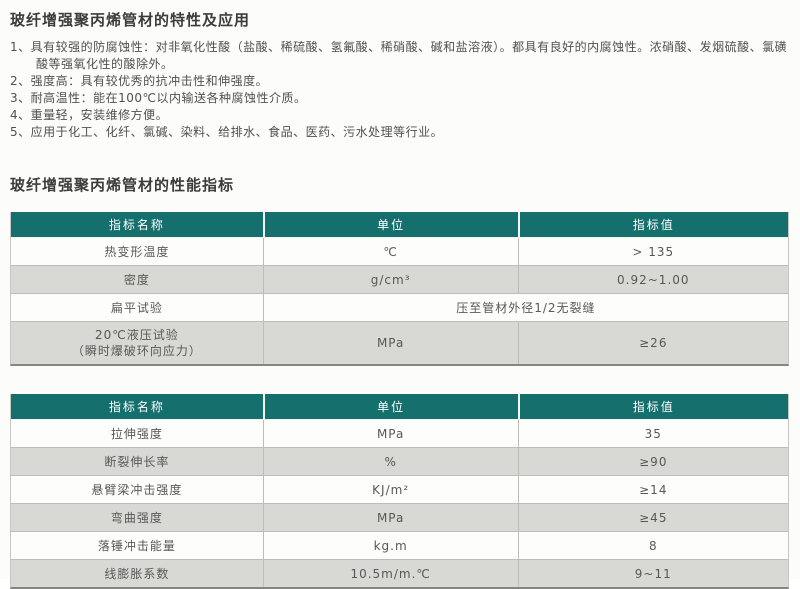  I want to click on value-cell: ≥26, so click(652, 342).